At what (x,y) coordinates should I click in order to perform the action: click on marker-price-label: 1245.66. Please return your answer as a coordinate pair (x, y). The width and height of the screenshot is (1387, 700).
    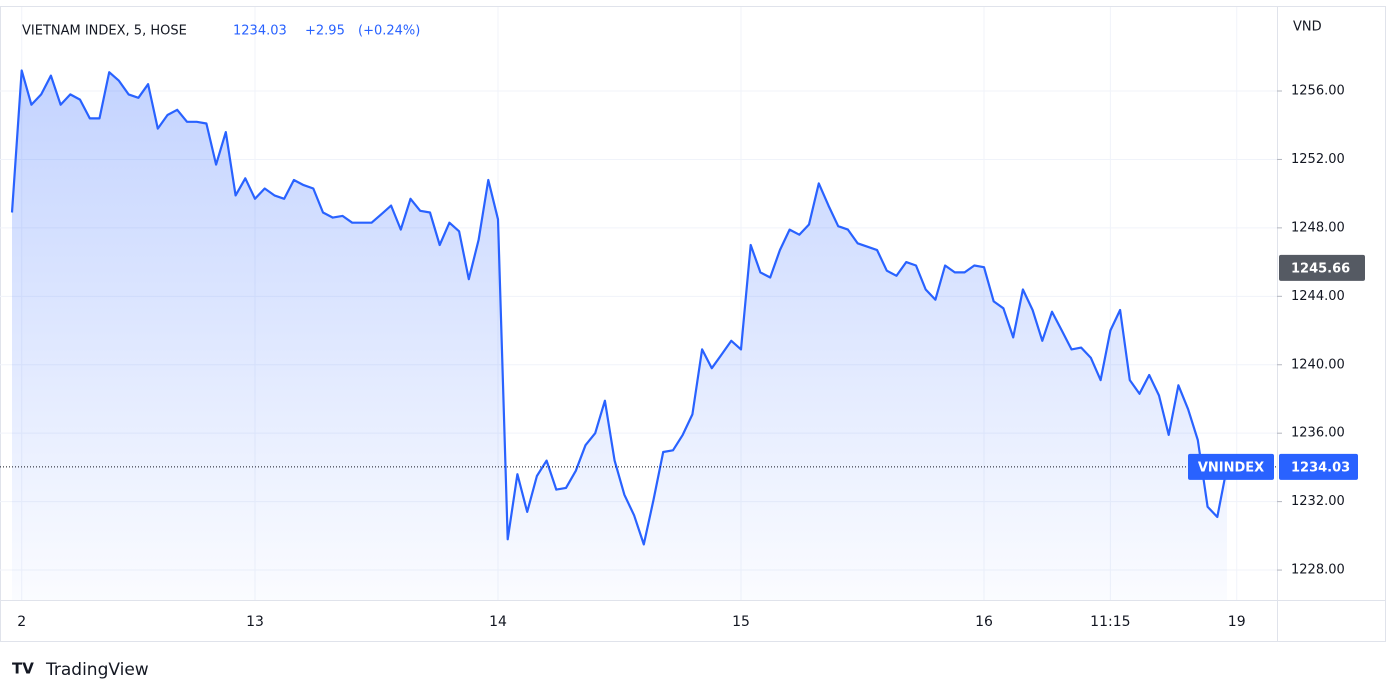
    Looking at the image, I should click on (1320, 268).